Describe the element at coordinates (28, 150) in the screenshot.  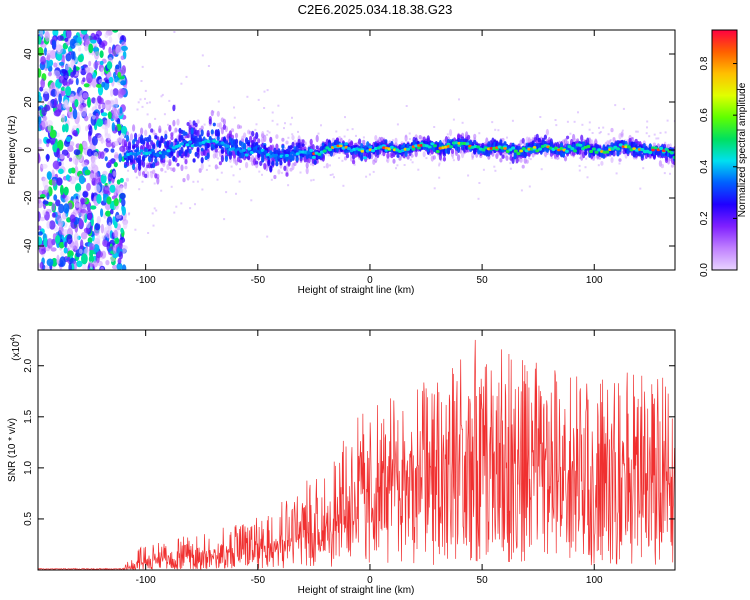
I see `spectrogram-y-tick-label: 0` at that location.